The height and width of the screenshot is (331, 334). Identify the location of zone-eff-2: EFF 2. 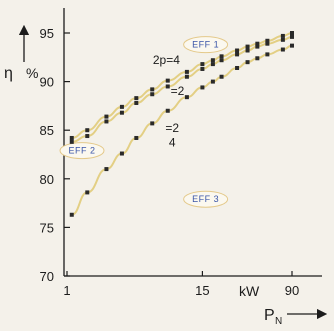
(82, 151).